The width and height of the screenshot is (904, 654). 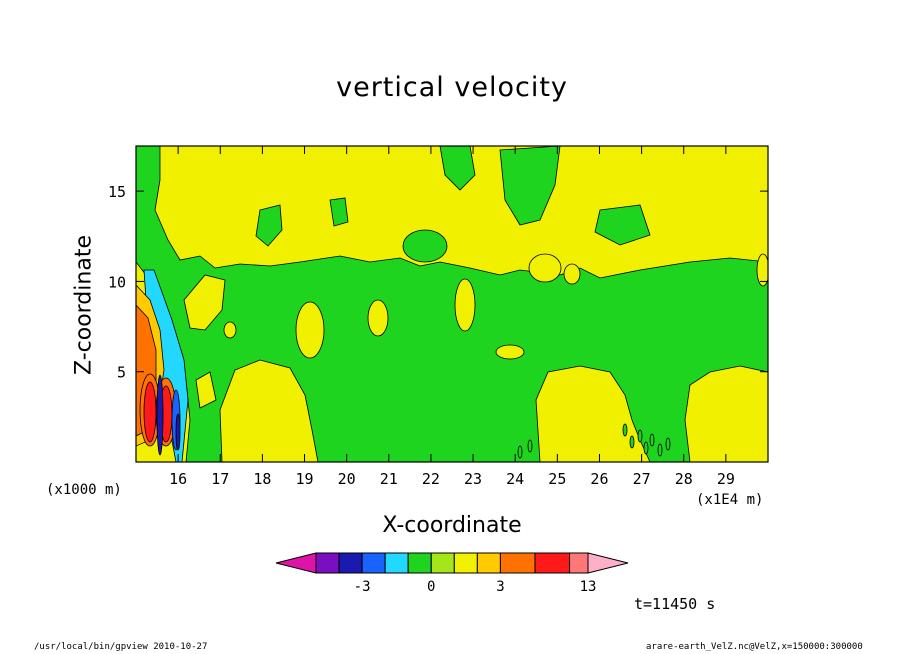 I want to click on x-tick-label: 22, so click(x=431, y=479).